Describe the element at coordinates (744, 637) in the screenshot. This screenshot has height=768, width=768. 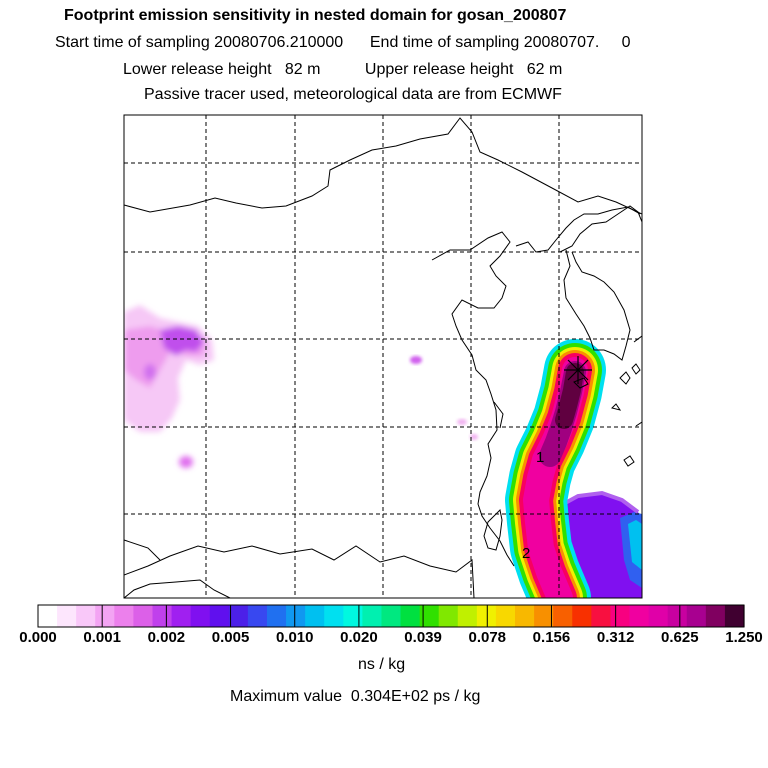
I see `colorbar-tick-label: 1.250` at that location.